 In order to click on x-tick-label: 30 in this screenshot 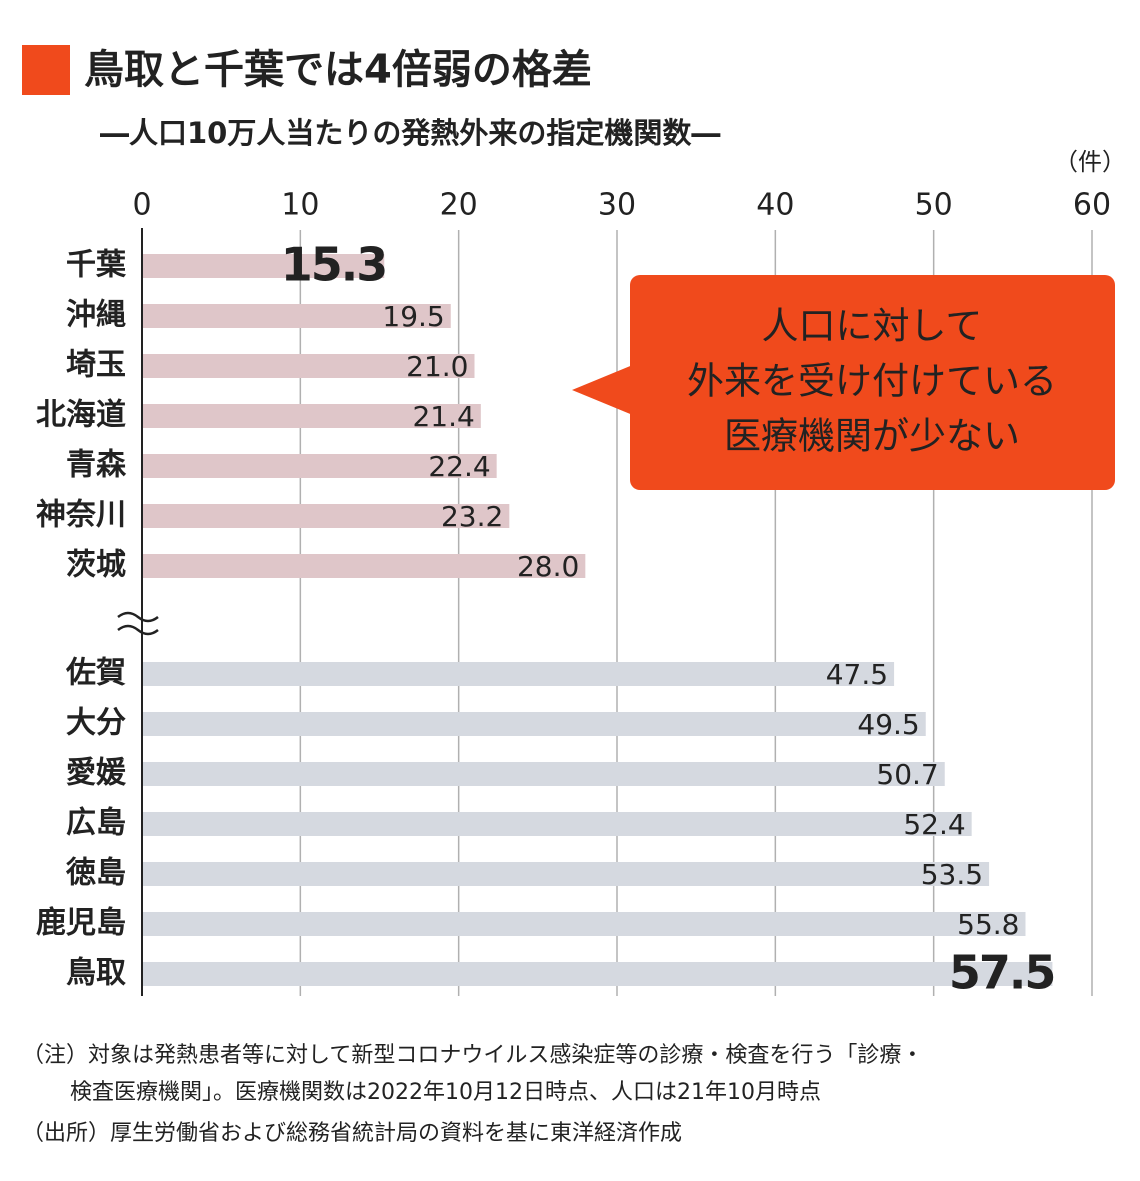, I will do `click(617, 205)`.